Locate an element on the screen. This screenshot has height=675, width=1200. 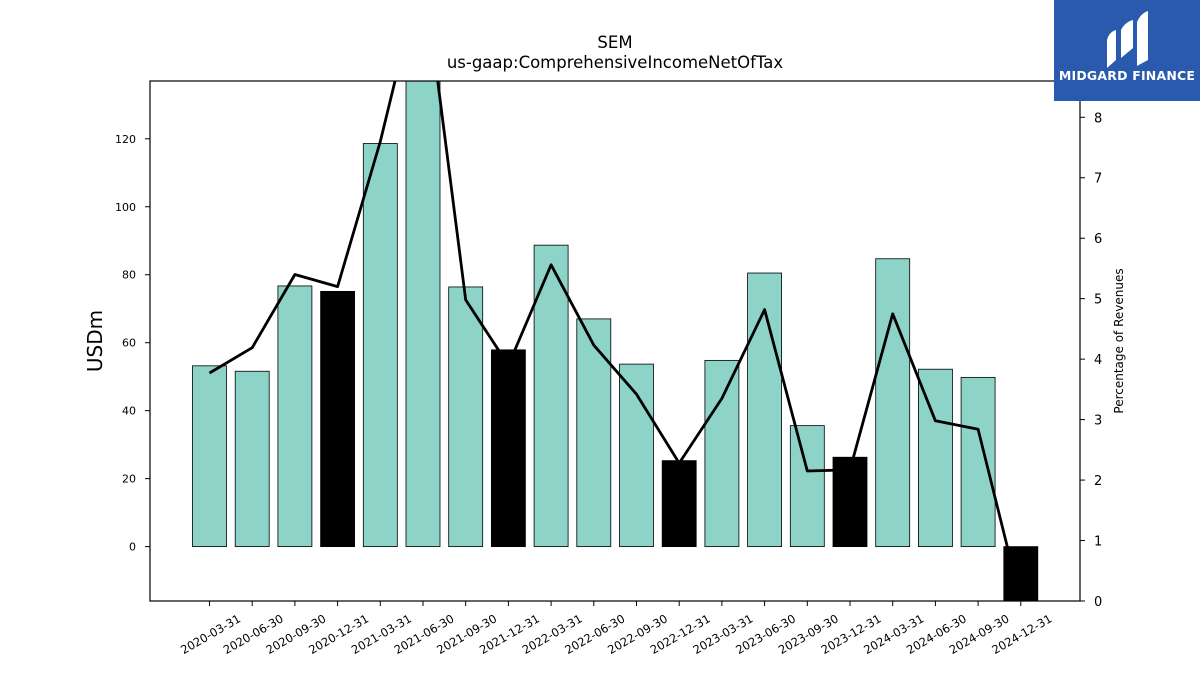
y2-axis-label: Percentage of Revenues is located at coordinates (1119, 340).